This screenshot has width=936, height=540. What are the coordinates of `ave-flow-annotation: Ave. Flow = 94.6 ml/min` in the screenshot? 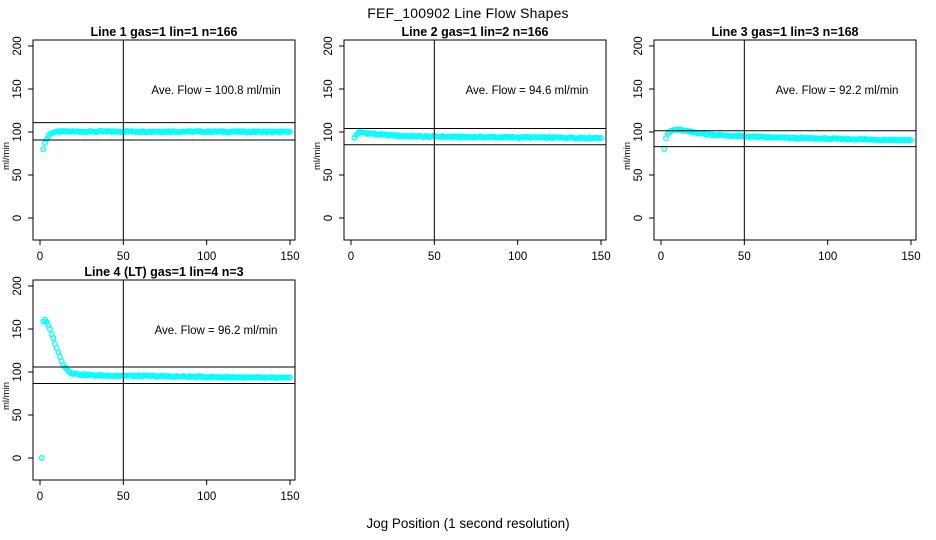 It's located at (527, 91).